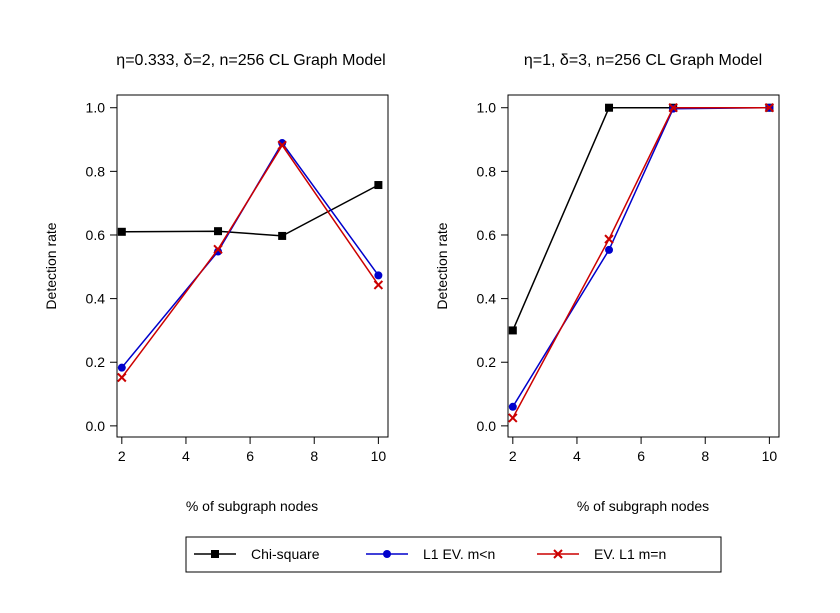 This screenshot has height=613, width=840. I want to click on chart-right-x-axis-title: % of subgraph nodes, so click(643, 506).